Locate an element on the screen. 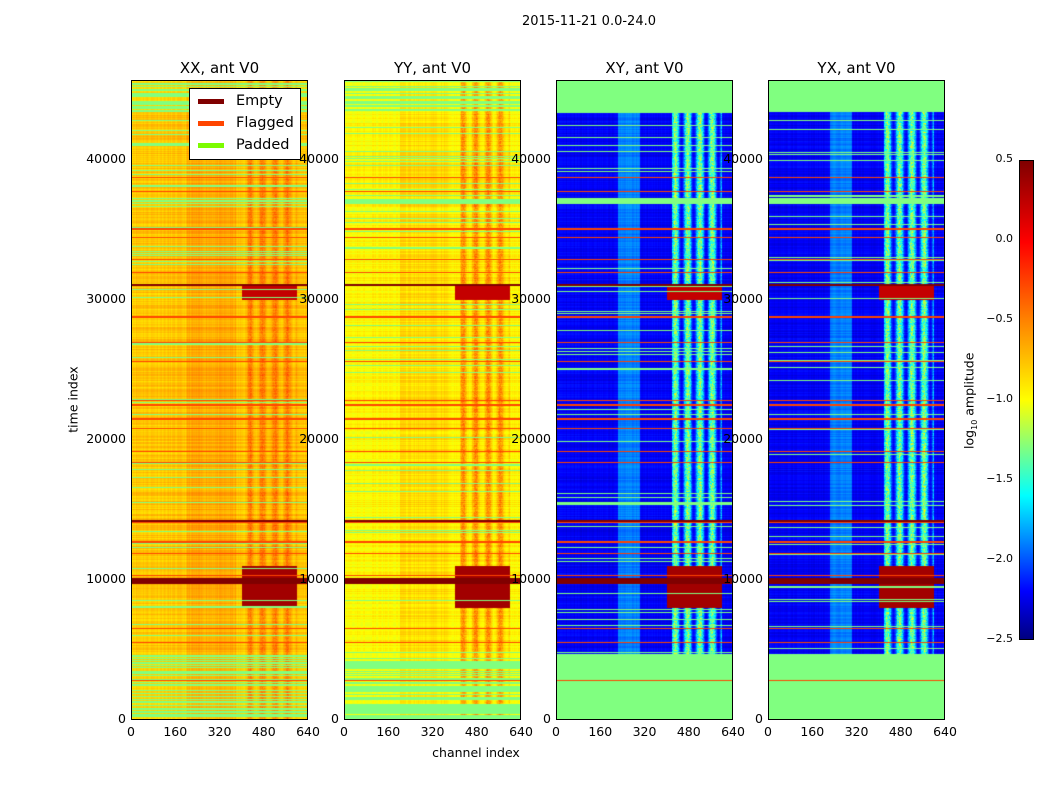  legend-entry-flagged: Flagged is located at coordinates (246, 123).